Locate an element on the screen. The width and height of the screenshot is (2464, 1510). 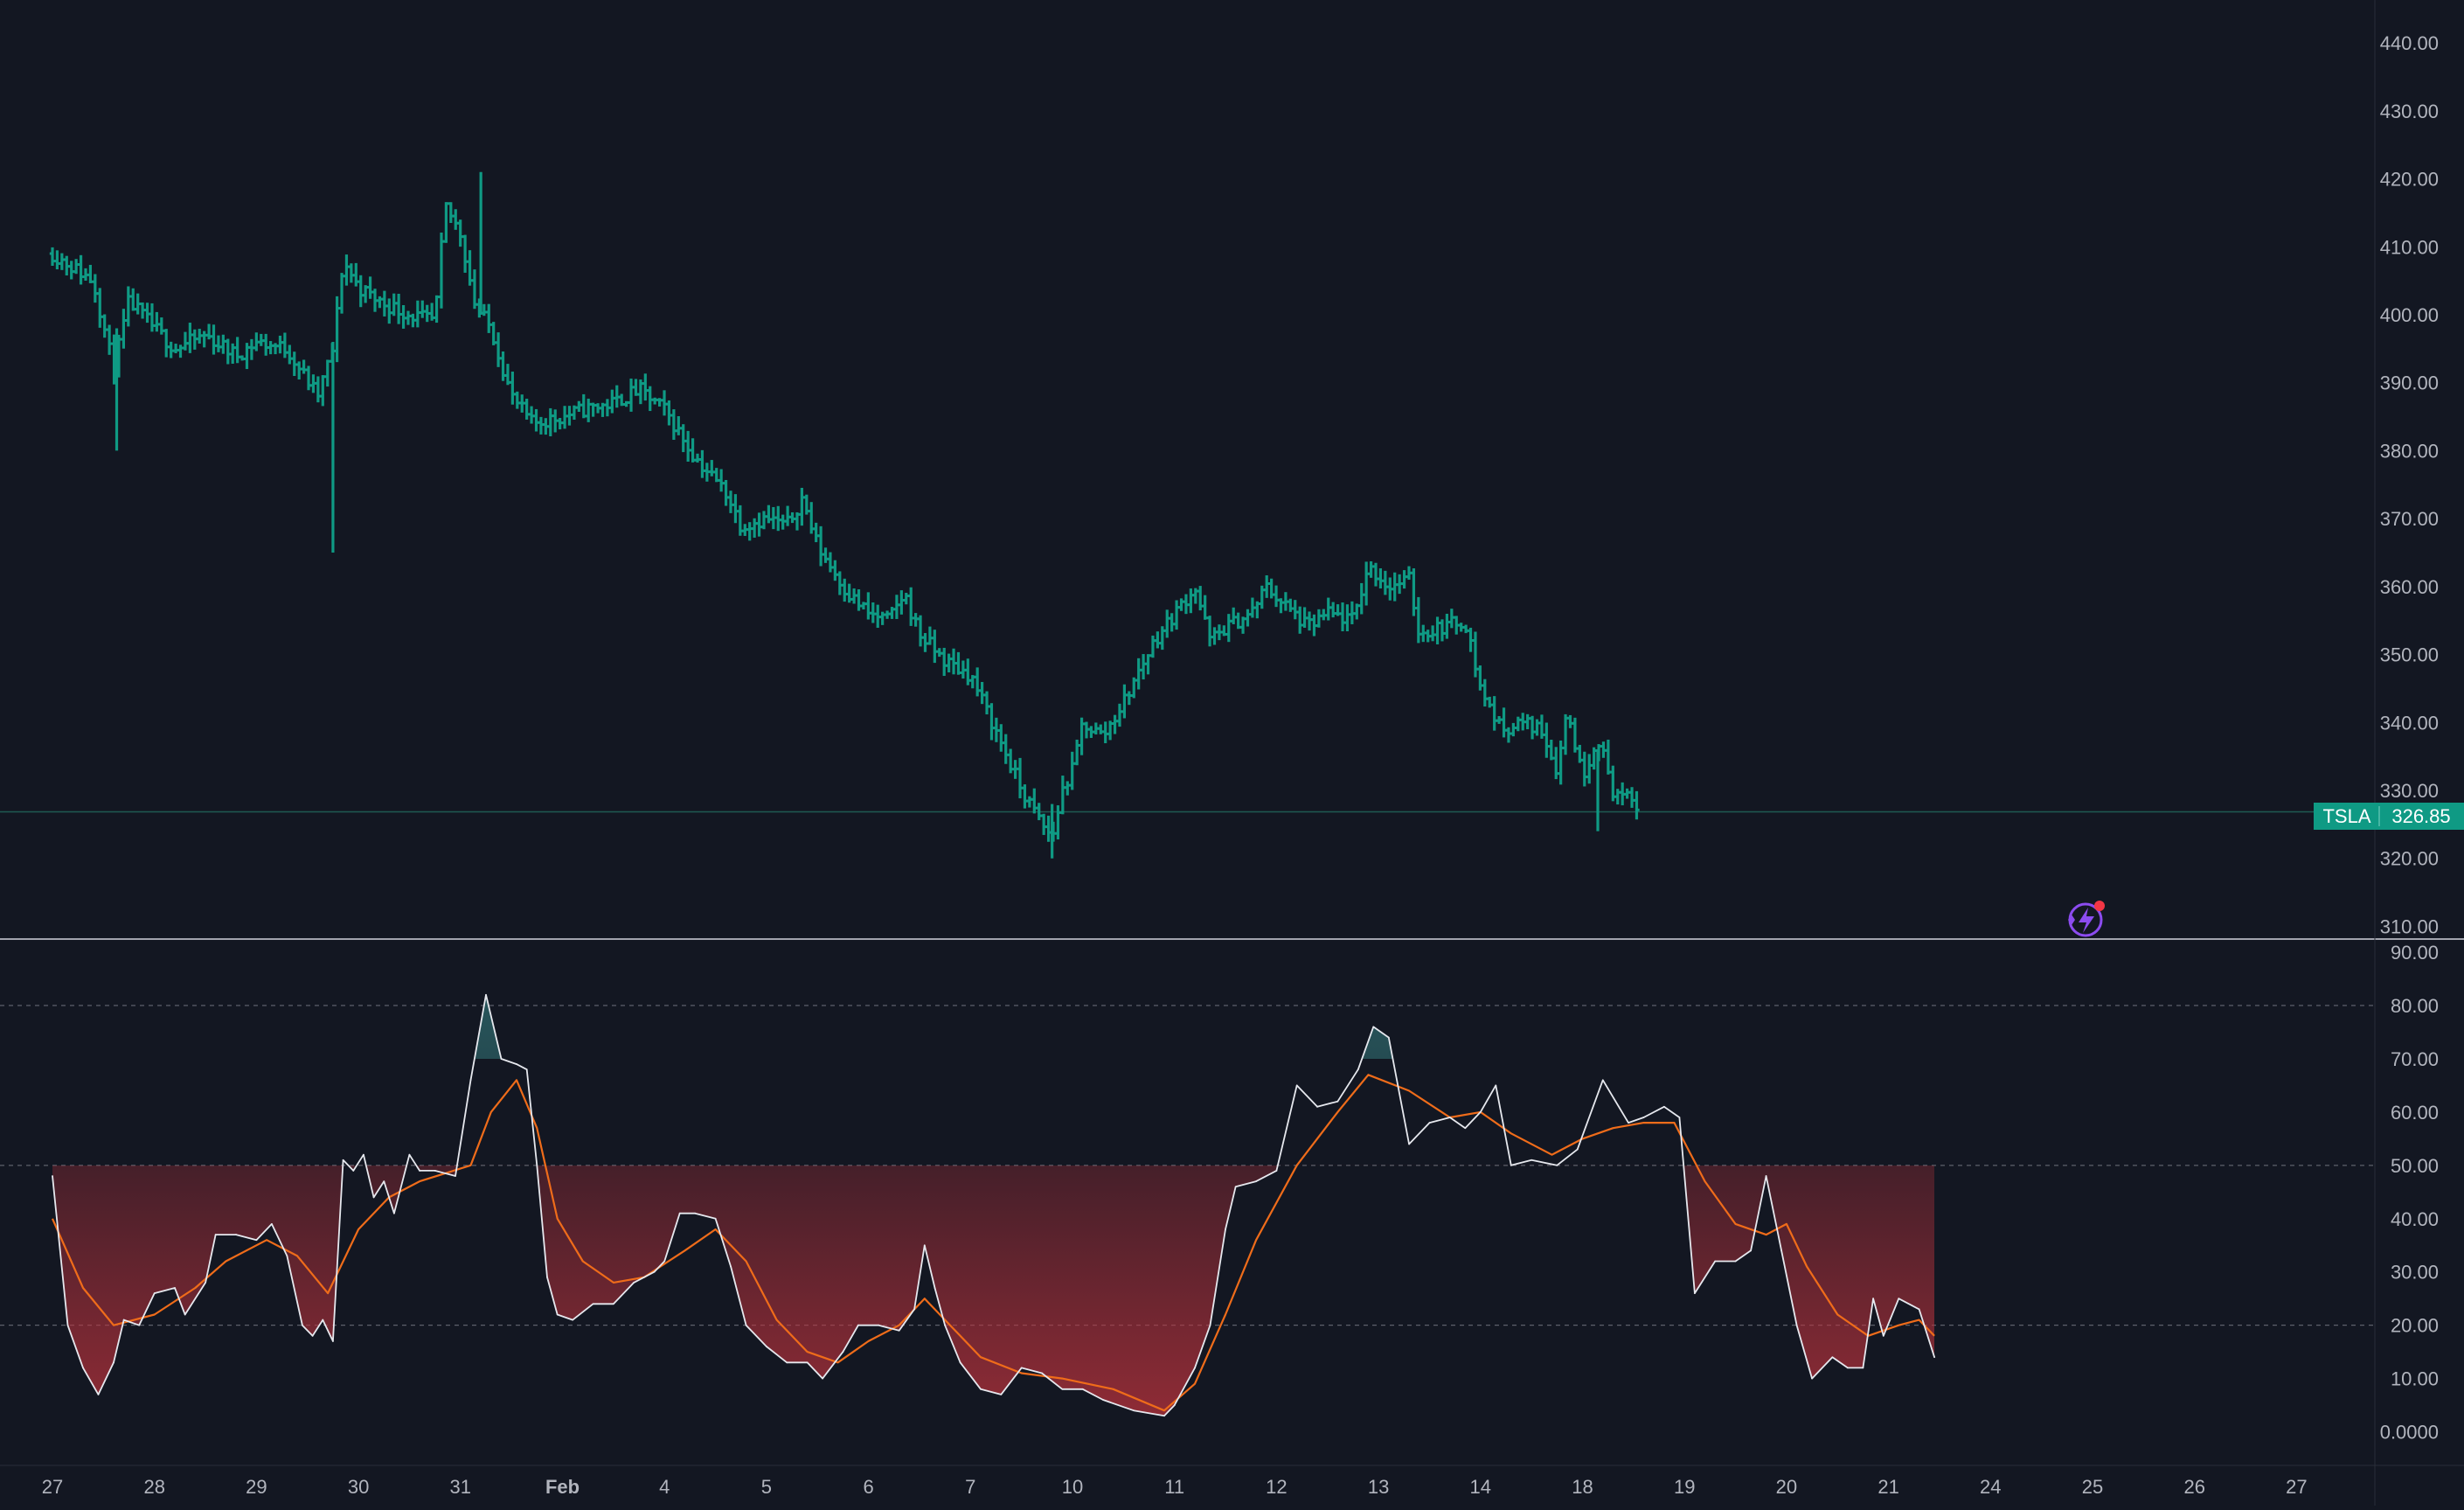
time-axis-tick-label: 25 is located at coordinates (2092, 1487).